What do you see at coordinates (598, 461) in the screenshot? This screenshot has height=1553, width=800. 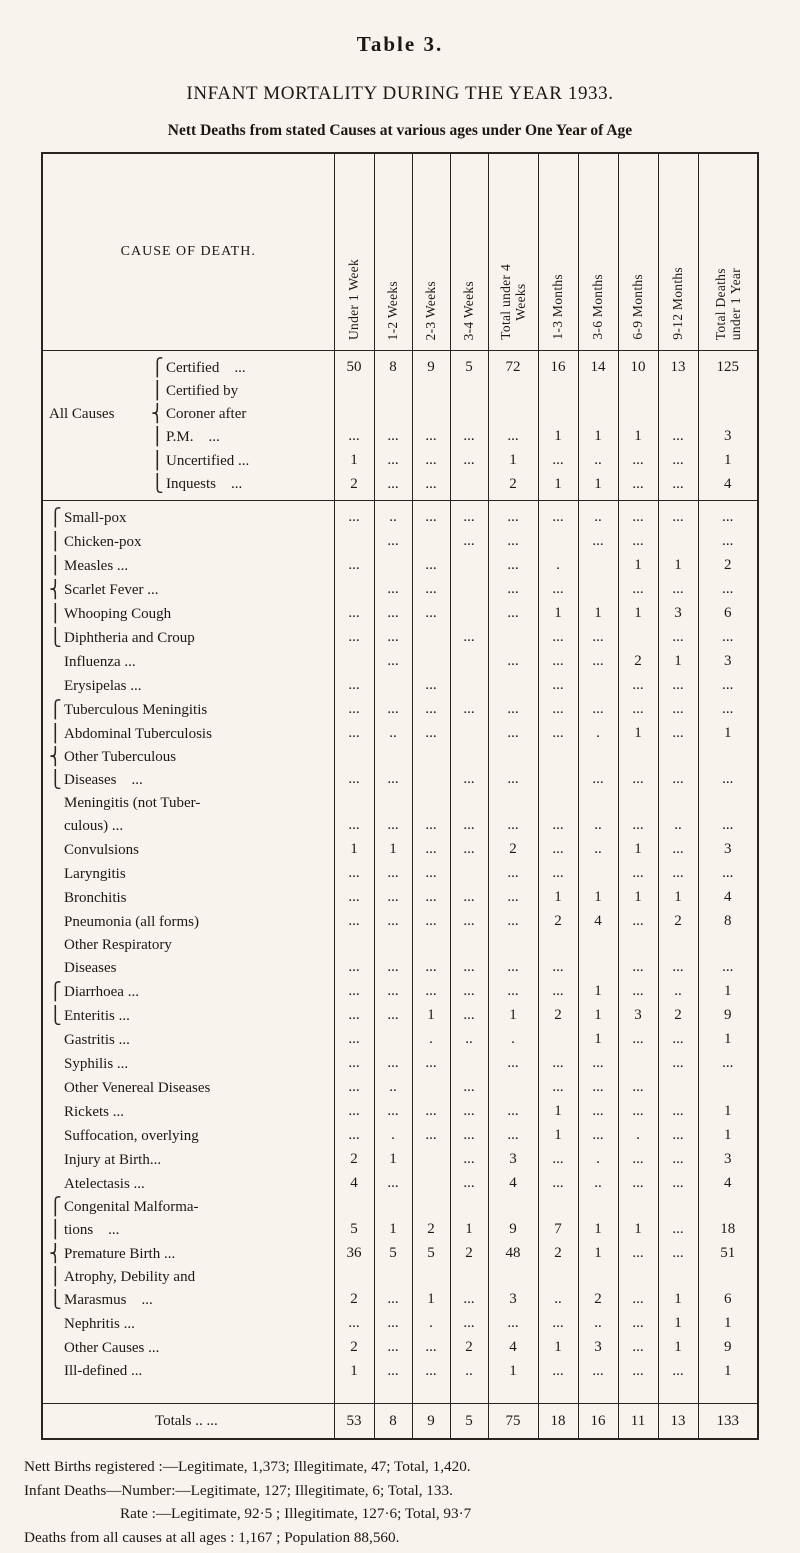 I see `value-cell: ..` at bounding box center [598, 461].